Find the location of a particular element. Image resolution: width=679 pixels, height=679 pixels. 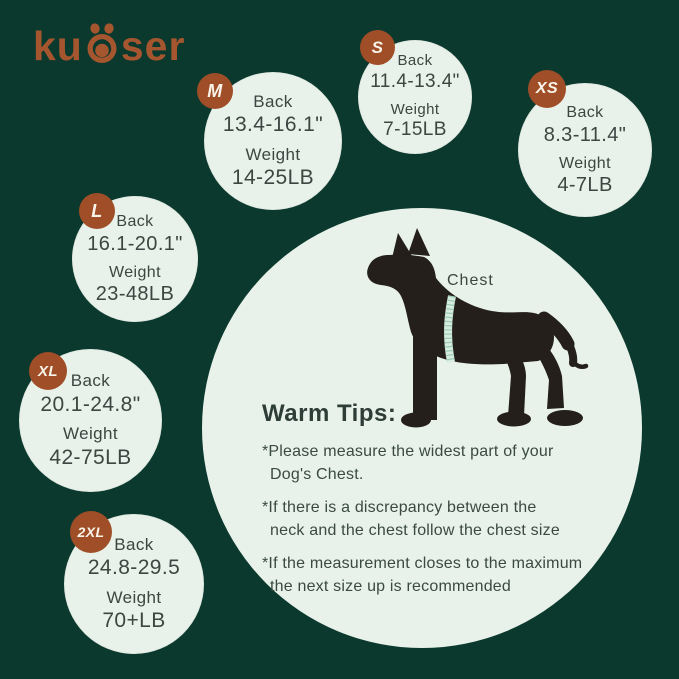

chest-label: Chest is located at coordinates (470, 280).